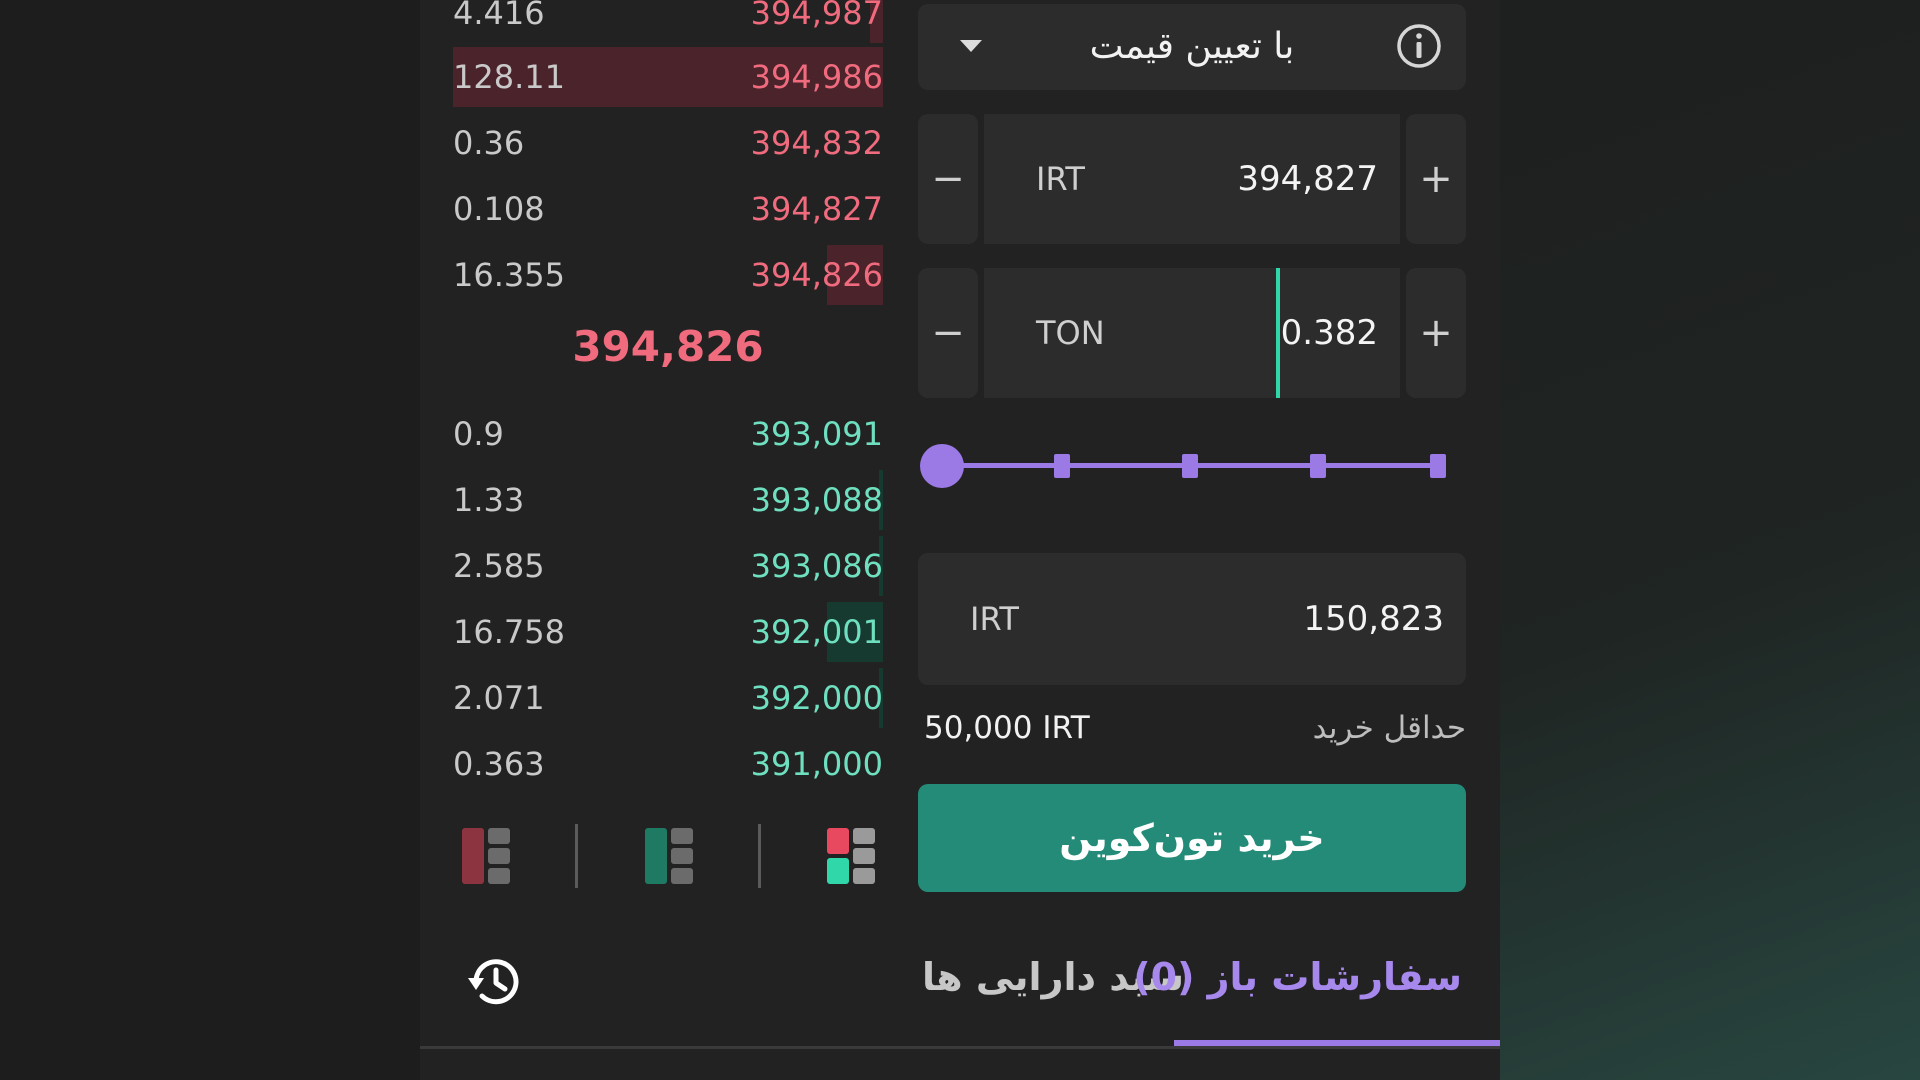 This screenshot has width=1920, height=1080. What do you see at coordinates (668, 275) in the screenshot?
I see `ask-row: 16.355 394,826` at bounding box center [668, 275].